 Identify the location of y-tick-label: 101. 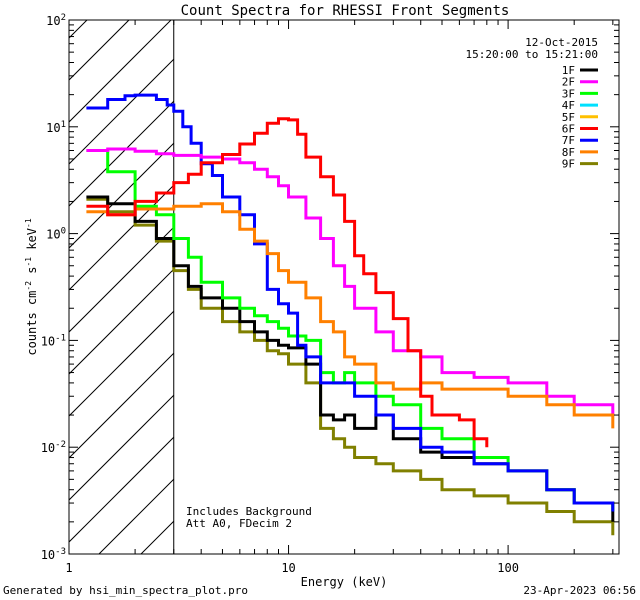
(56, 127).